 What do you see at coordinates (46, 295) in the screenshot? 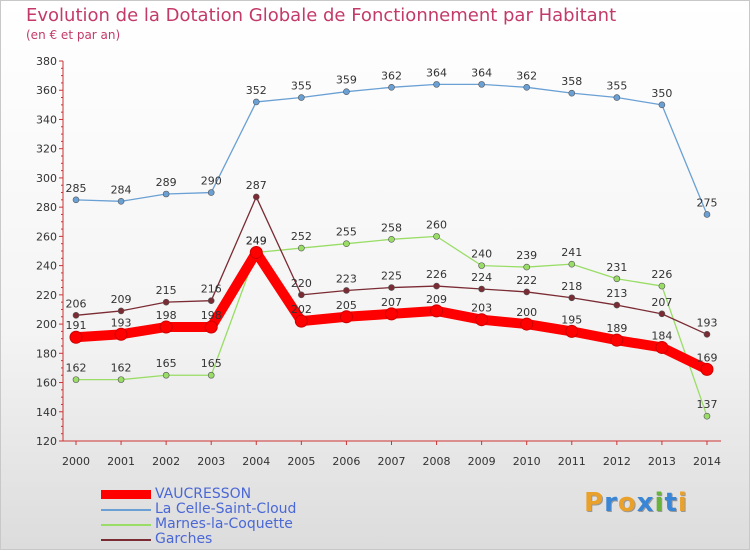
I see `y-tick-label: 220` at bounding box center [46, 295].